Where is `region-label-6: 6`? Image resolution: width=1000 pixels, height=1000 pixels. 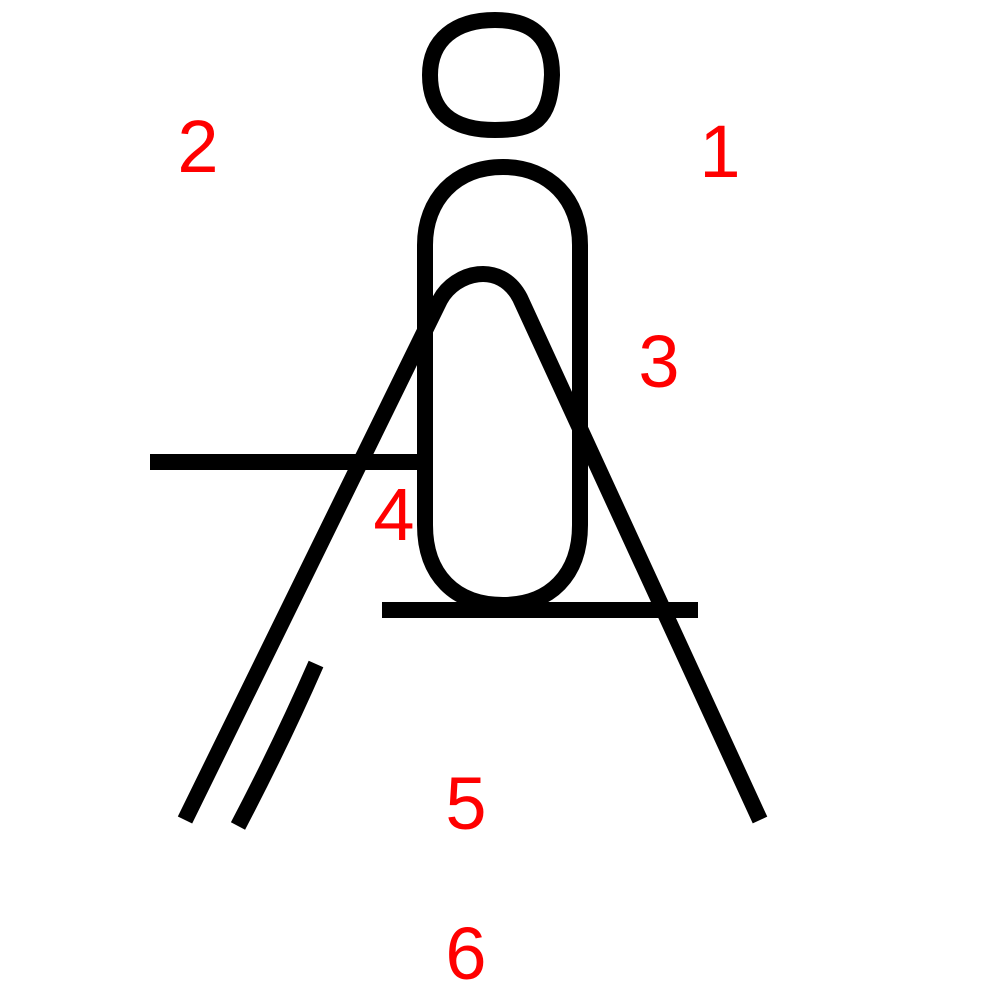
region-label-6: 6 is located at coordinates (465, 953).